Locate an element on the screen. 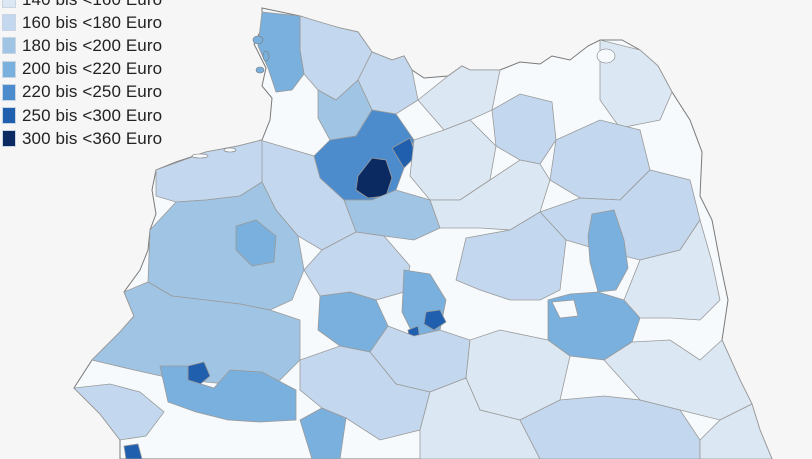 The image size is (812, 459). legend-label: 180 bis <200 Euro is located at coordinates (92, 45).